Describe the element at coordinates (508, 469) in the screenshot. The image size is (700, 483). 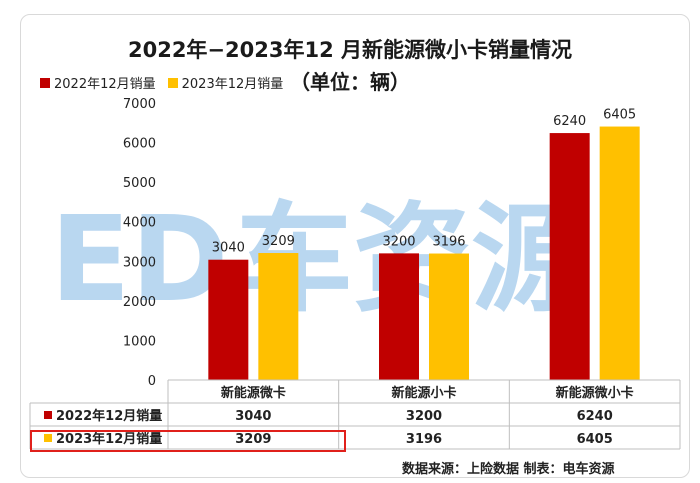
I see `source-note: 数据来源：上险数据 制表：电车资源` at that location.